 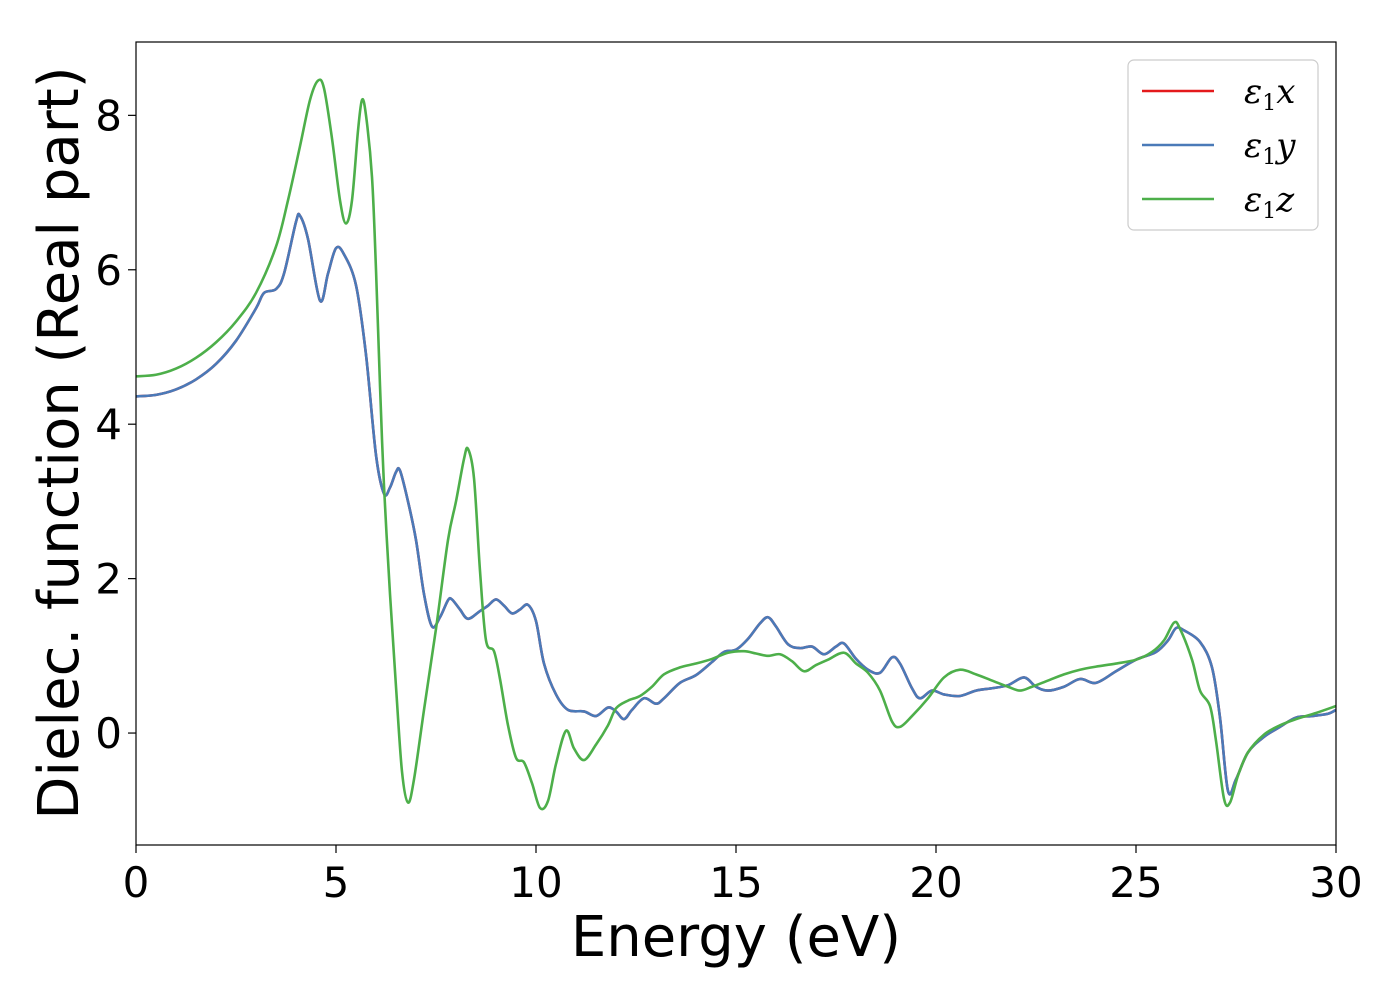 What do you see at coordinates (935, 882) in the screenshot?
I see `x-tick-label: 20` at bounding box center [935, 882].